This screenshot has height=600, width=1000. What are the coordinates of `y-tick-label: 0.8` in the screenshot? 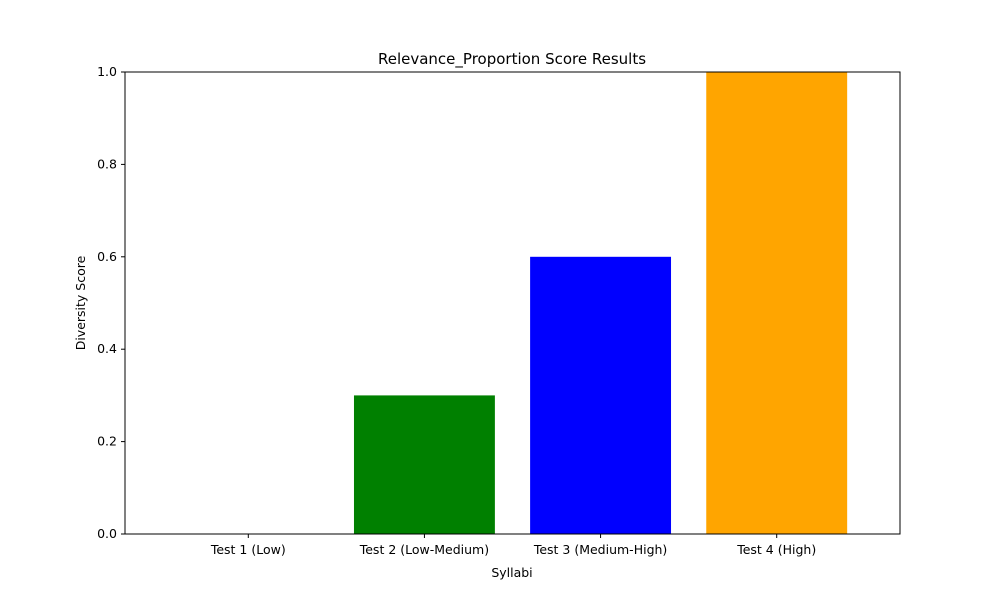 It's located at (107, 163).